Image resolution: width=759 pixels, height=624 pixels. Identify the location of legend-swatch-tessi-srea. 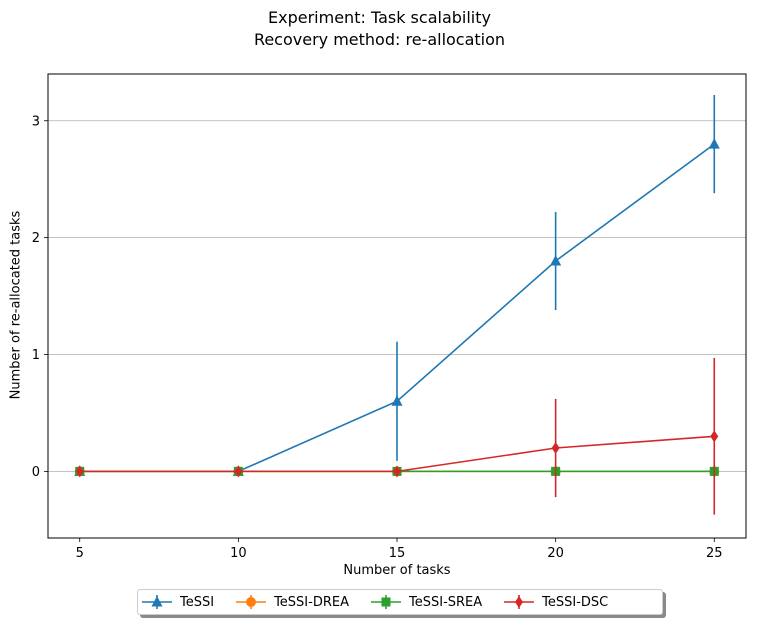
(386, 602).